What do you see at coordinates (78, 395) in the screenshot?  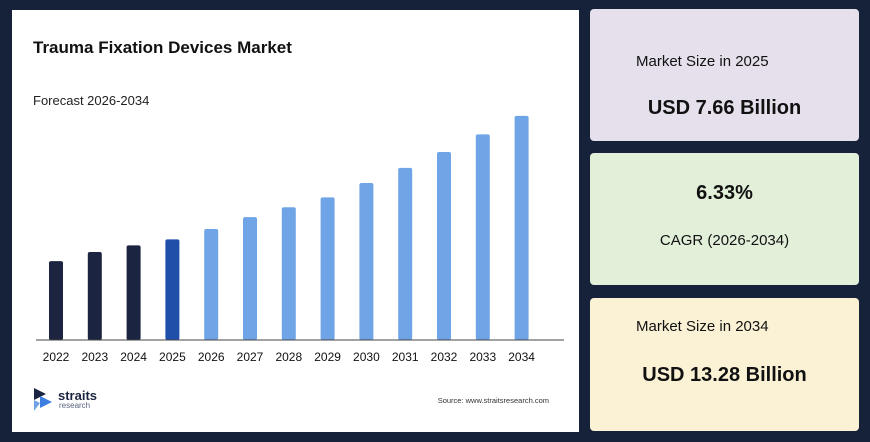 I see `logo-name: straits` at bounding box center [78, 395].